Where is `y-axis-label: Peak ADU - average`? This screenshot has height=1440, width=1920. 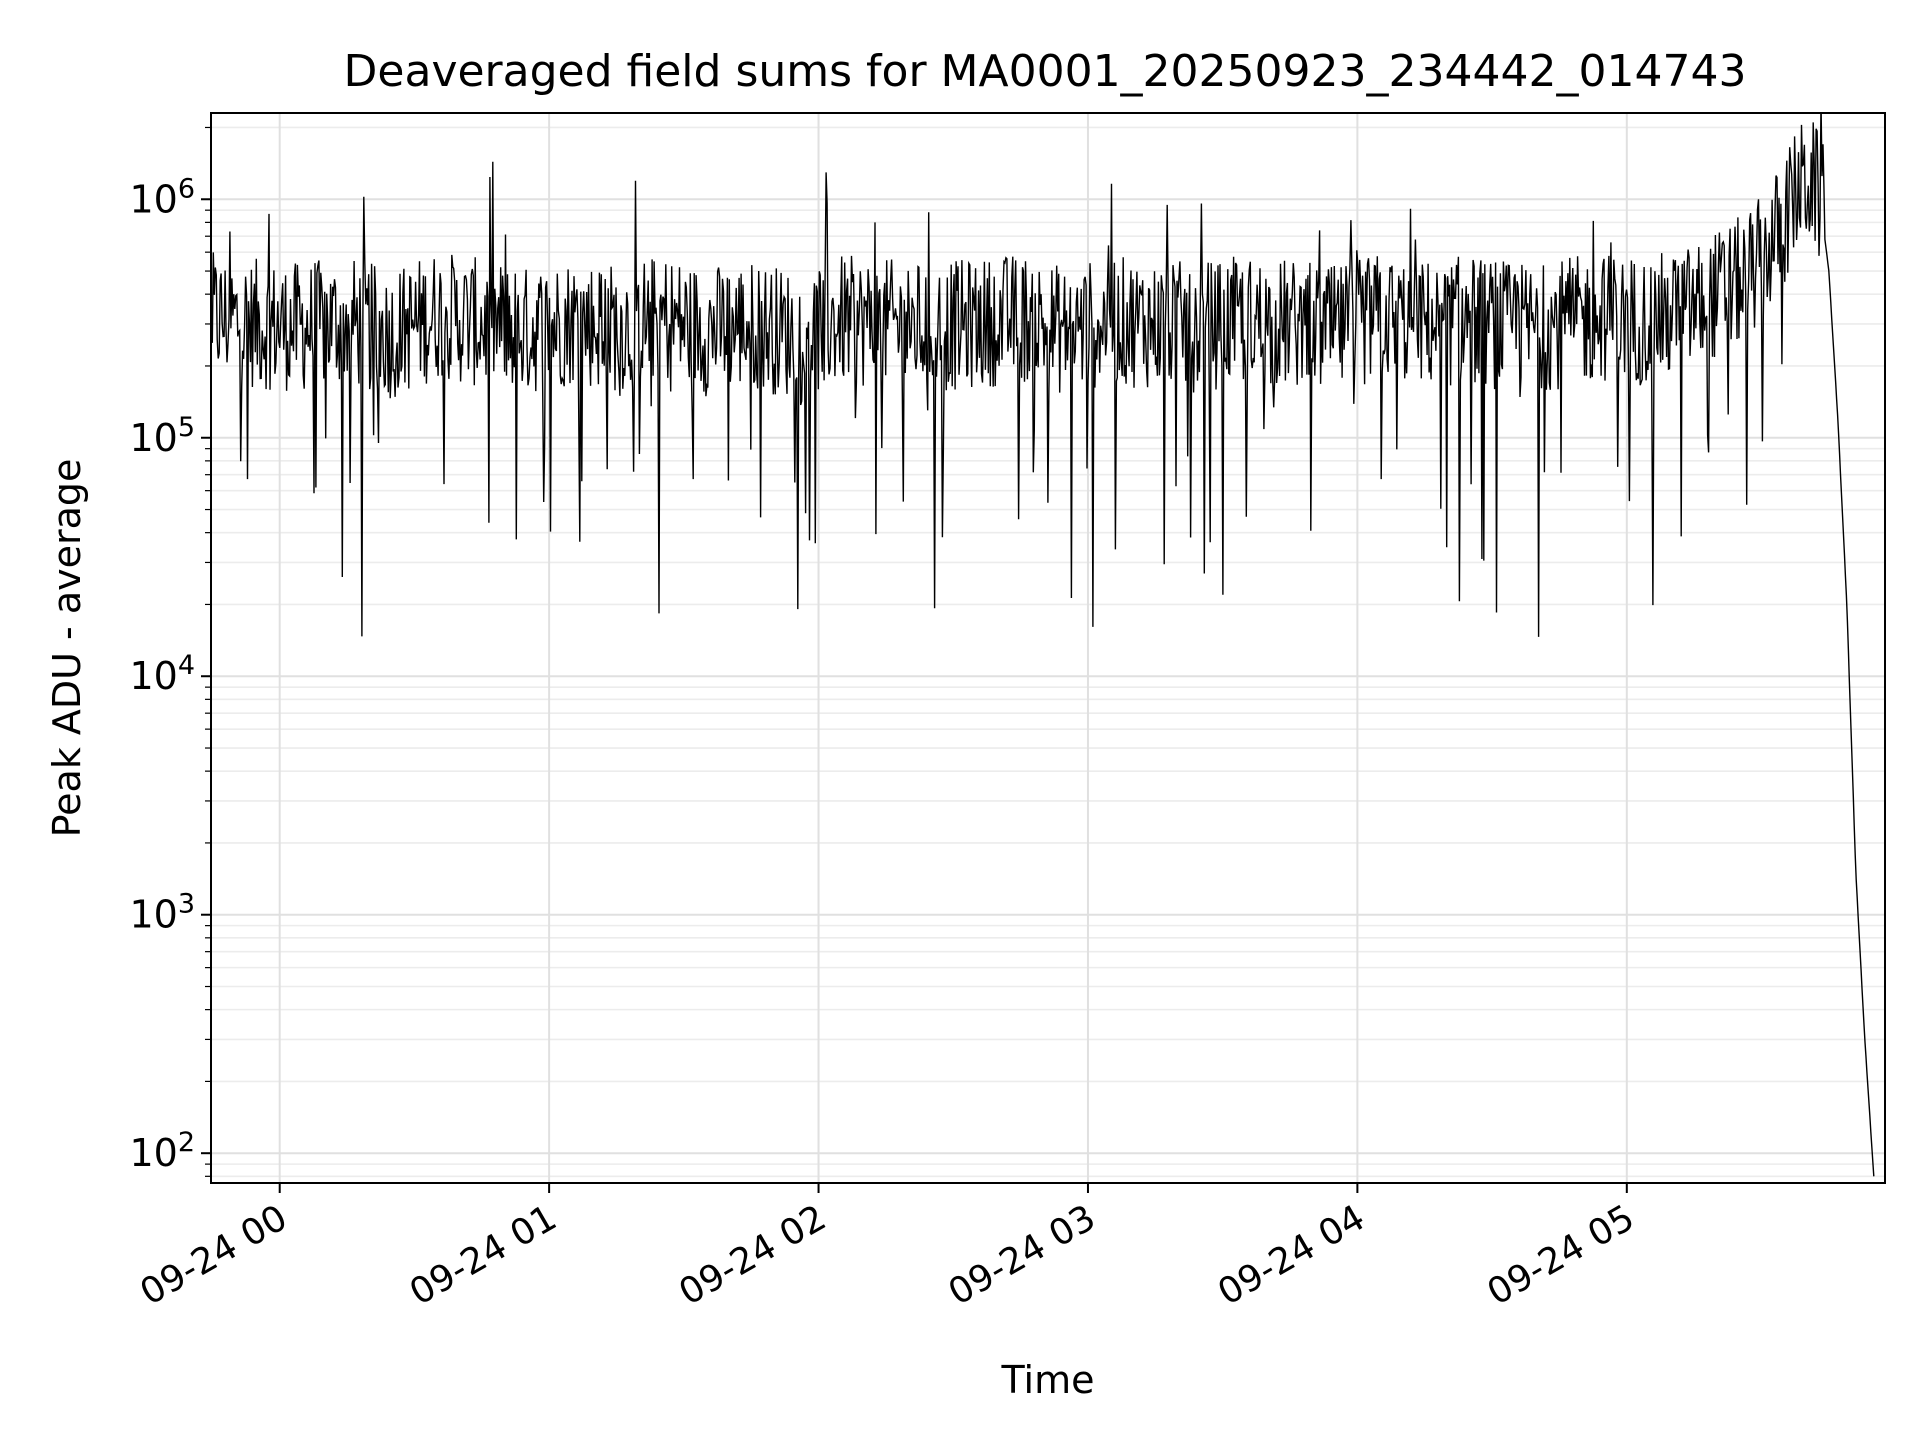 y-axis-label: Peak ADU - average is located at coordinates (67, 648).